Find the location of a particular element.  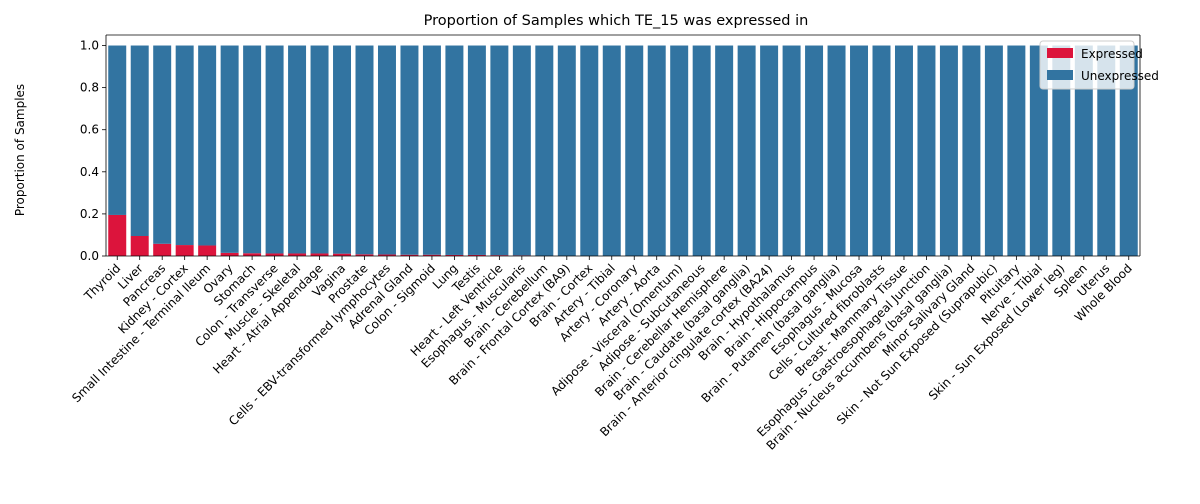

legend-label-expressed: Expressed is located at coordinates (1112, 54).